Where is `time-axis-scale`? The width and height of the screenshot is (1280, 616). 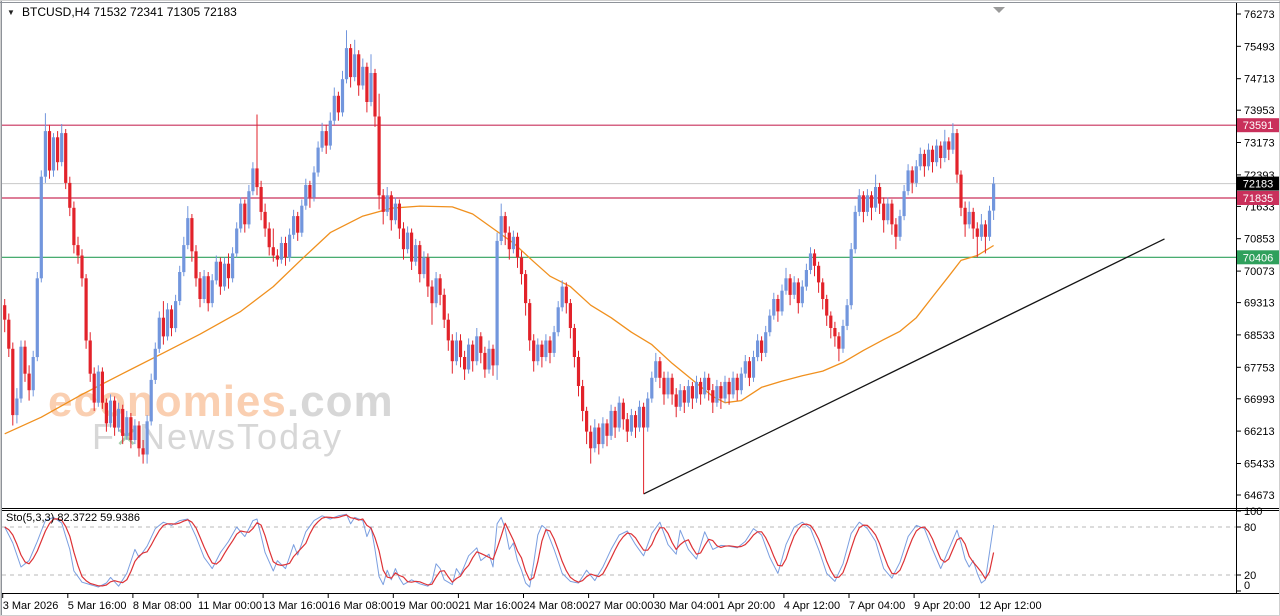 time-axis-scale is located at coordinates (618, 605).